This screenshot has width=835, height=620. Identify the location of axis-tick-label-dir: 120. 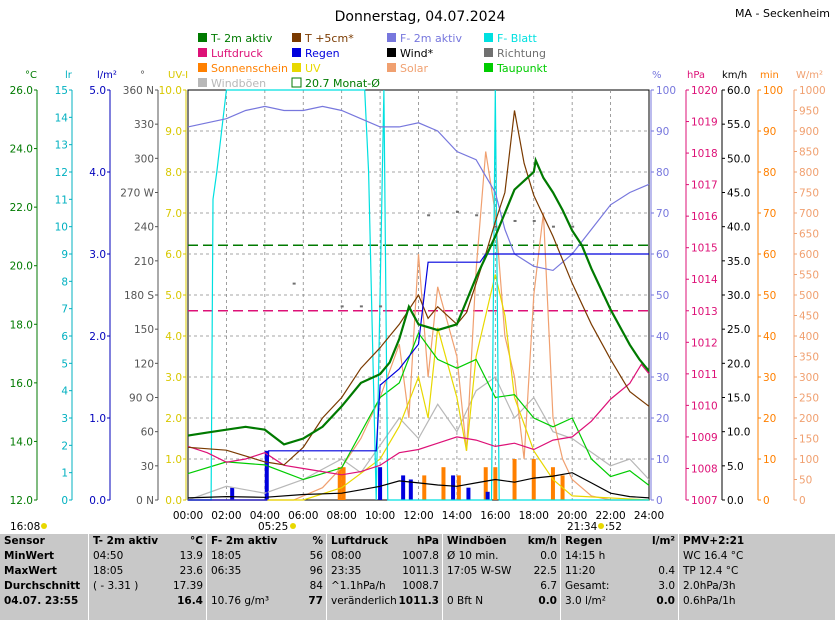
(144, 364).